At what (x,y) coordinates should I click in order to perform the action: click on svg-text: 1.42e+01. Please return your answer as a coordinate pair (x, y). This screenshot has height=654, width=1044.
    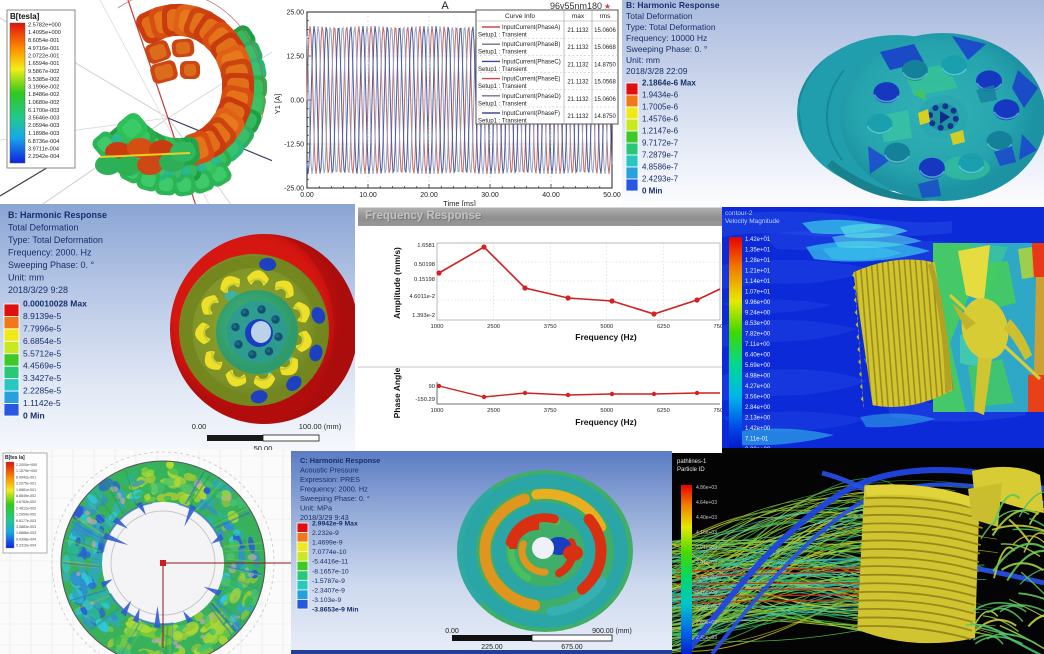
    Looking at the image, I should click on (758, 240).